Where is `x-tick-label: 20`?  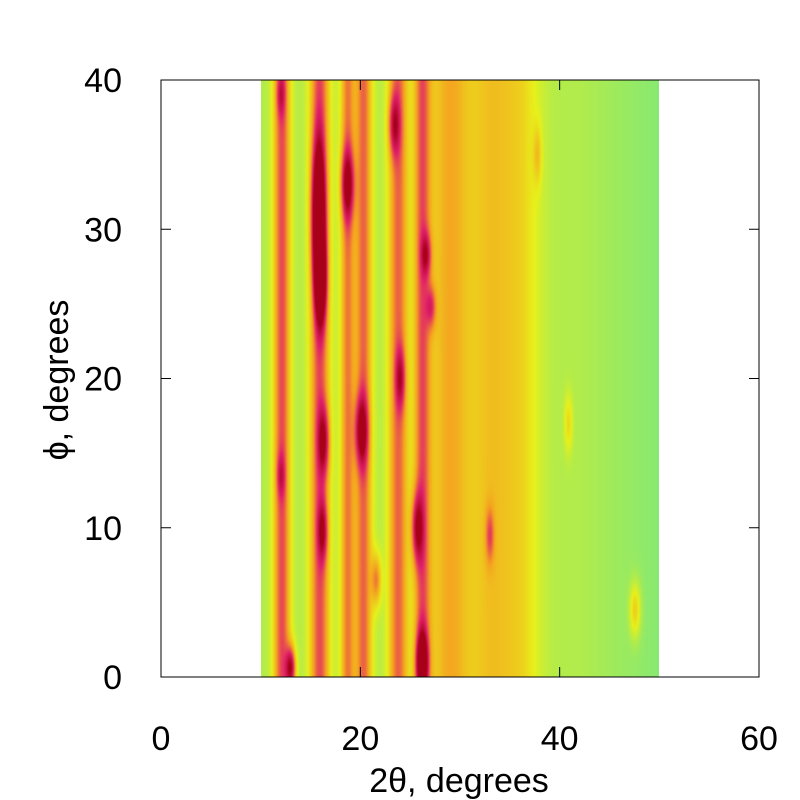
x-tick-label: 20 is located at coordinates (360, 739).